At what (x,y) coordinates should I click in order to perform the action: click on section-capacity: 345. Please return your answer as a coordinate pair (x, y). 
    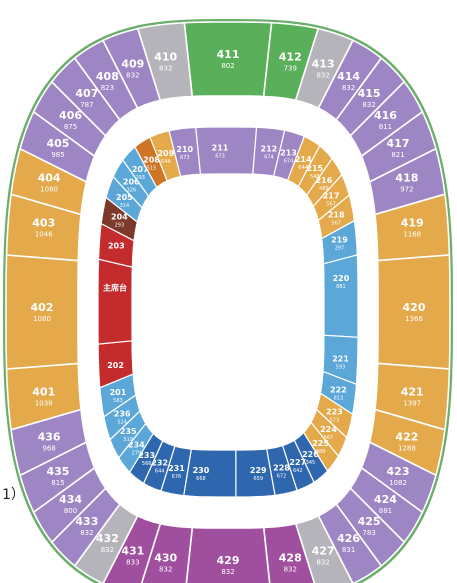
    Looking at the image, I should click on (311, 463).